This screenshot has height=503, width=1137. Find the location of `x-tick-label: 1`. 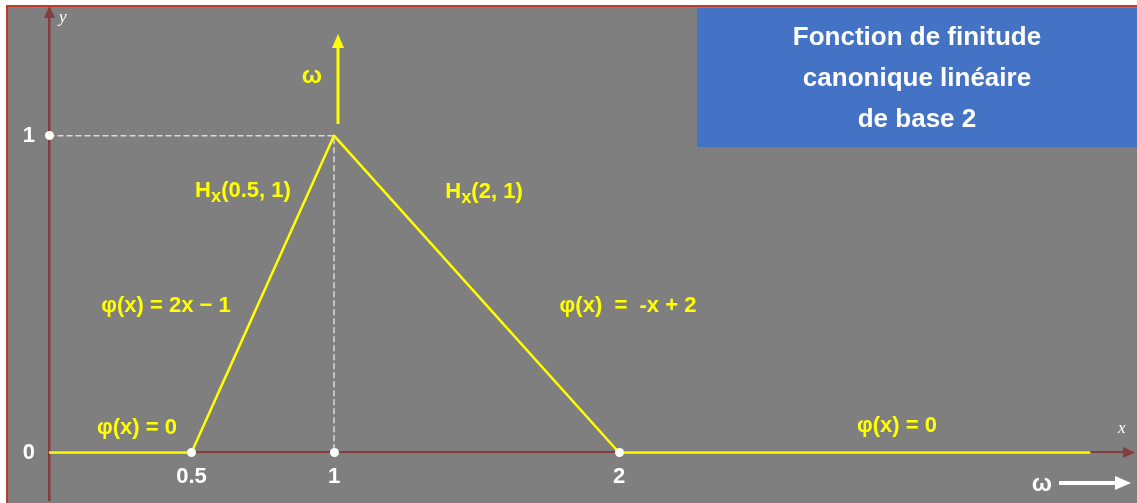

x-tick-label: 1 is located at coordinates (334, 475).